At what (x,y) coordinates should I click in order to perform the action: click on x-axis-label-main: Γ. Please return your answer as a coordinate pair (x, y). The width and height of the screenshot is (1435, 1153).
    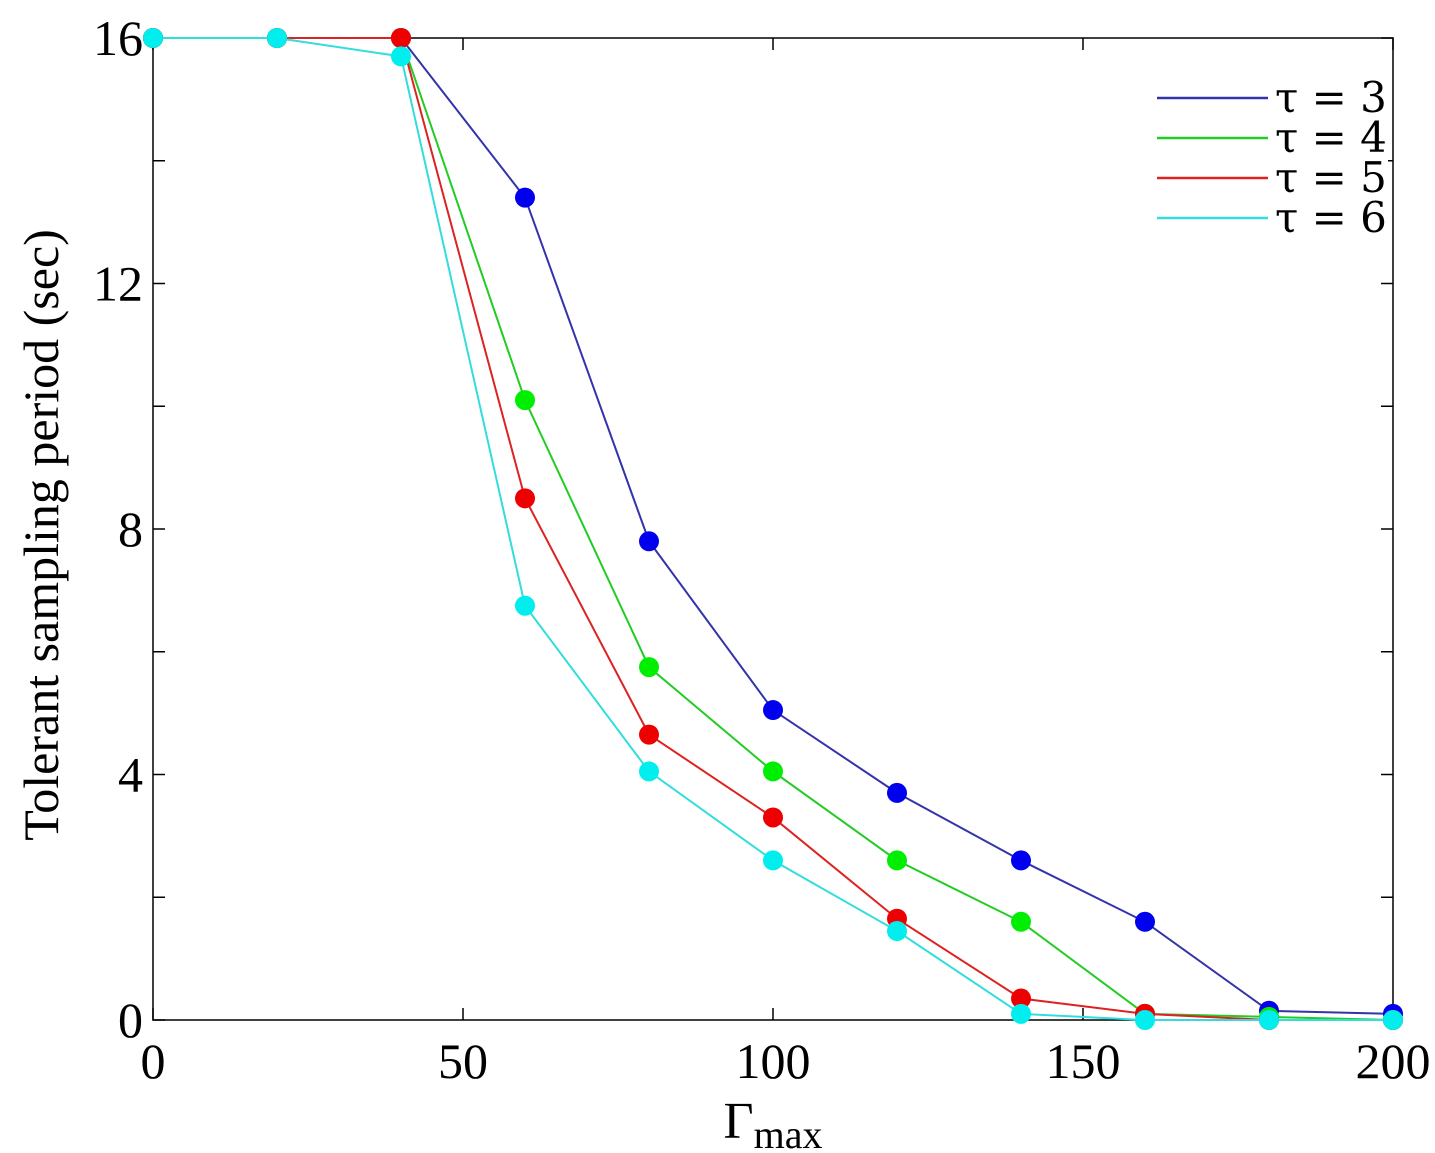
    Looking at the image, I should click on (739, 1121).